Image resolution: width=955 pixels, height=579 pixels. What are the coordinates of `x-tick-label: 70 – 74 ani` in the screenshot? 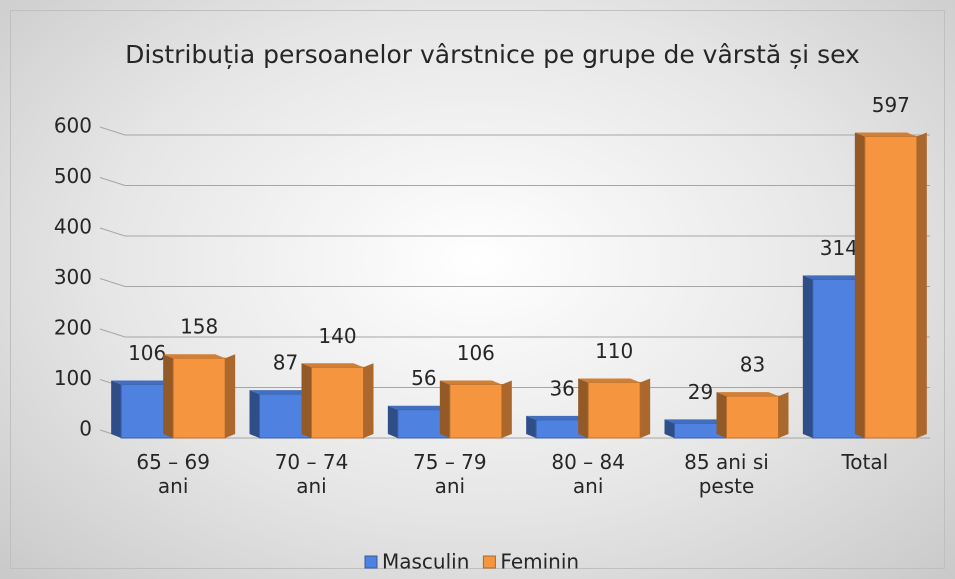 It's located at (311, 474).